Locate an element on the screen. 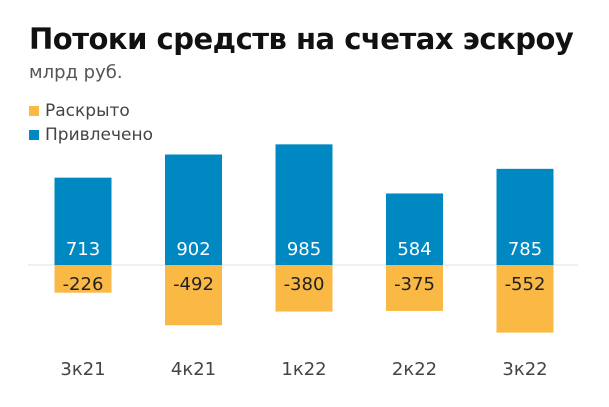  legend-label-raskryto: Раскрыто is located at coordinates (87, 111).